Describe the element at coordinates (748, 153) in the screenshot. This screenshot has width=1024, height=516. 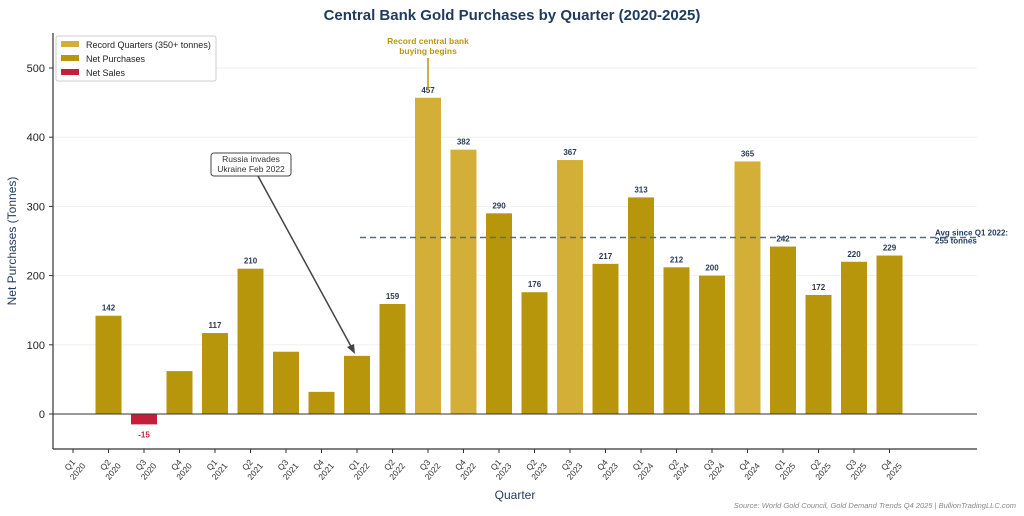
I see `data-label: 365` at that location.